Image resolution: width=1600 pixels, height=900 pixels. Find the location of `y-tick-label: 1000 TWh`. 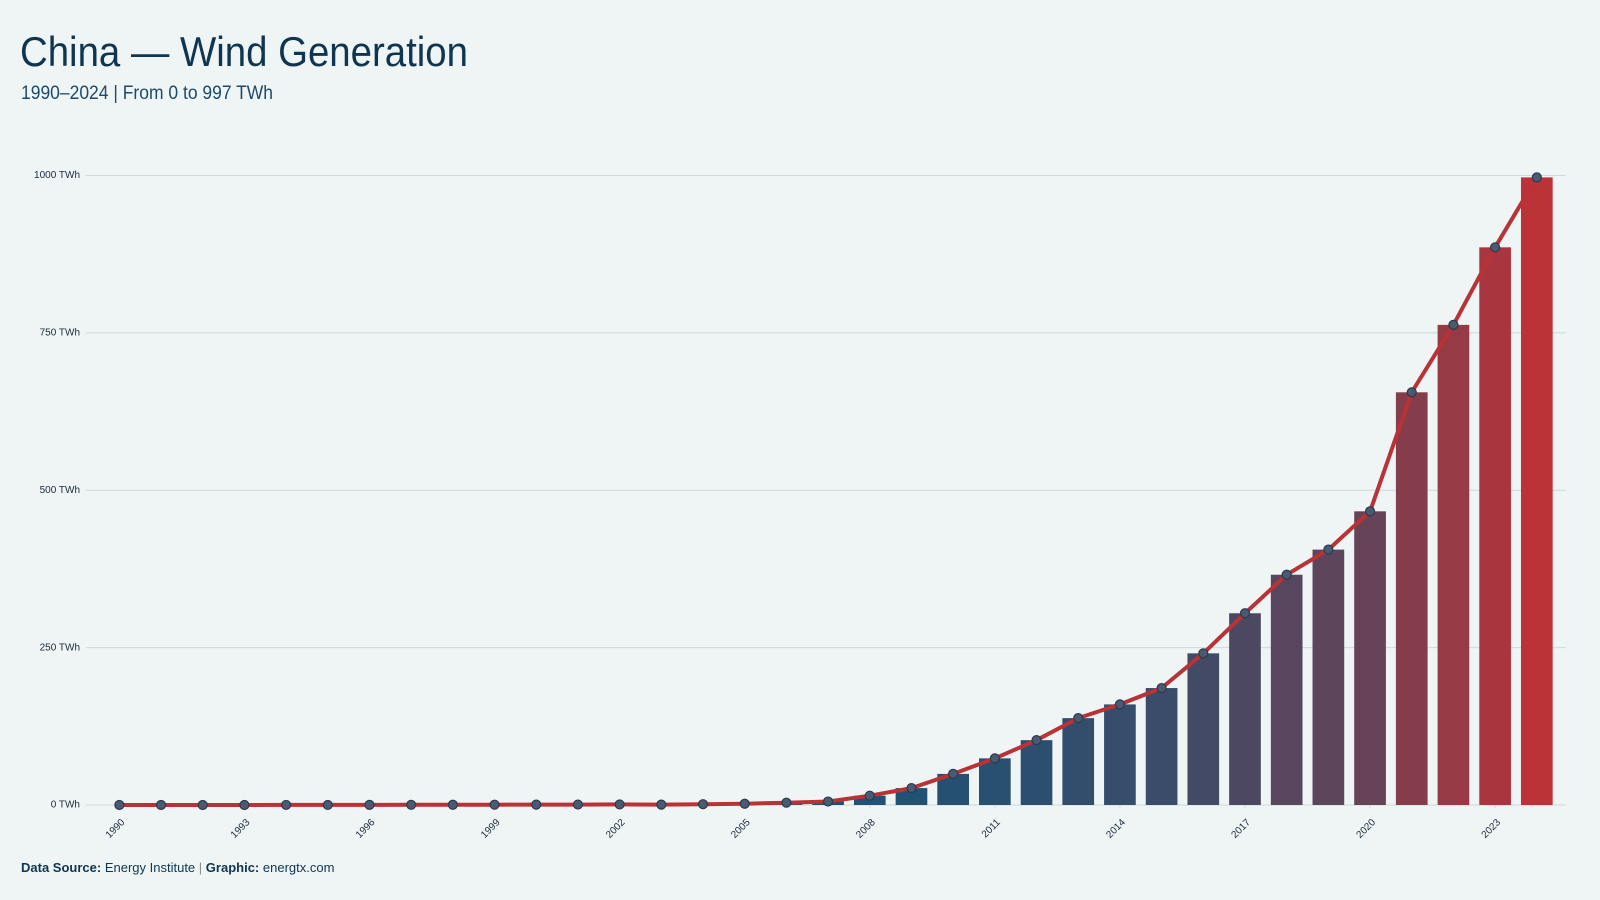

y-tick-label: 1000 TWh is located at coordinates (57, 175).